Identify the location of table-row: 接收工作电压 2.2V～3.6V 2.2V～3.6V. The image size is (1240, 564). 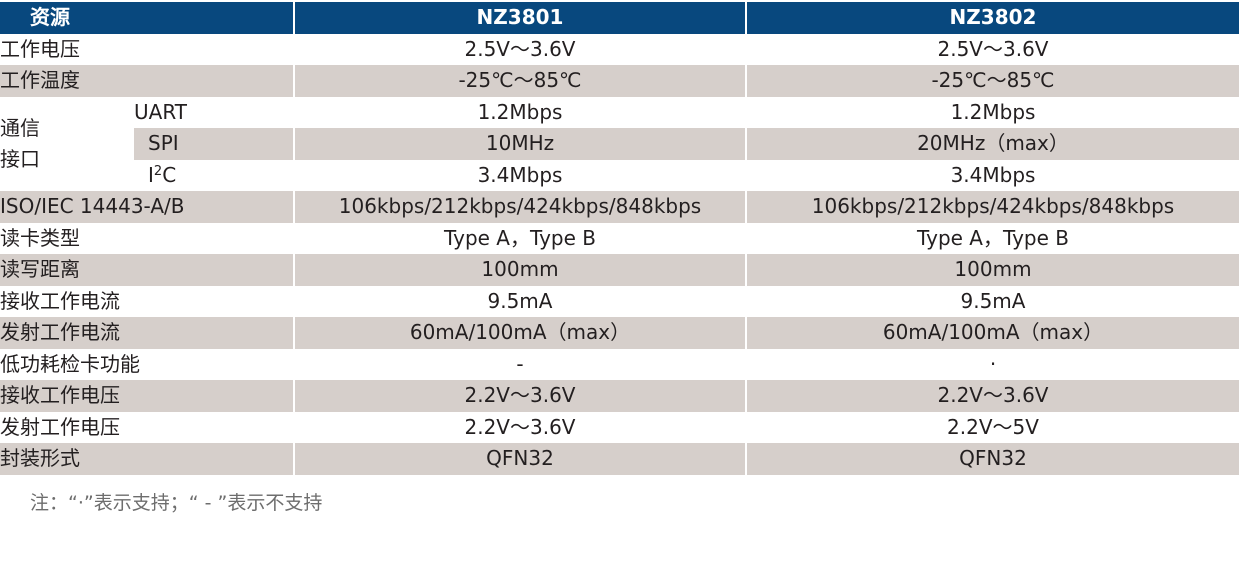
(620, 396).